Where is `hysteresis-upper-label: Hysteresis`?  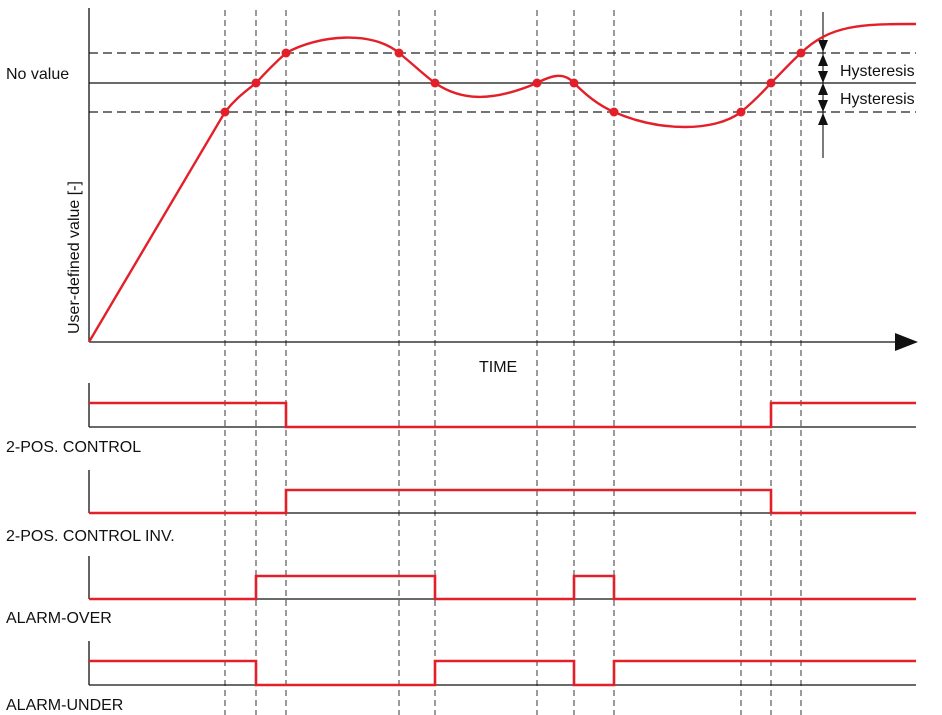 hysteresis-upper-label: Hysteresis is located at coordinates (877, 71).